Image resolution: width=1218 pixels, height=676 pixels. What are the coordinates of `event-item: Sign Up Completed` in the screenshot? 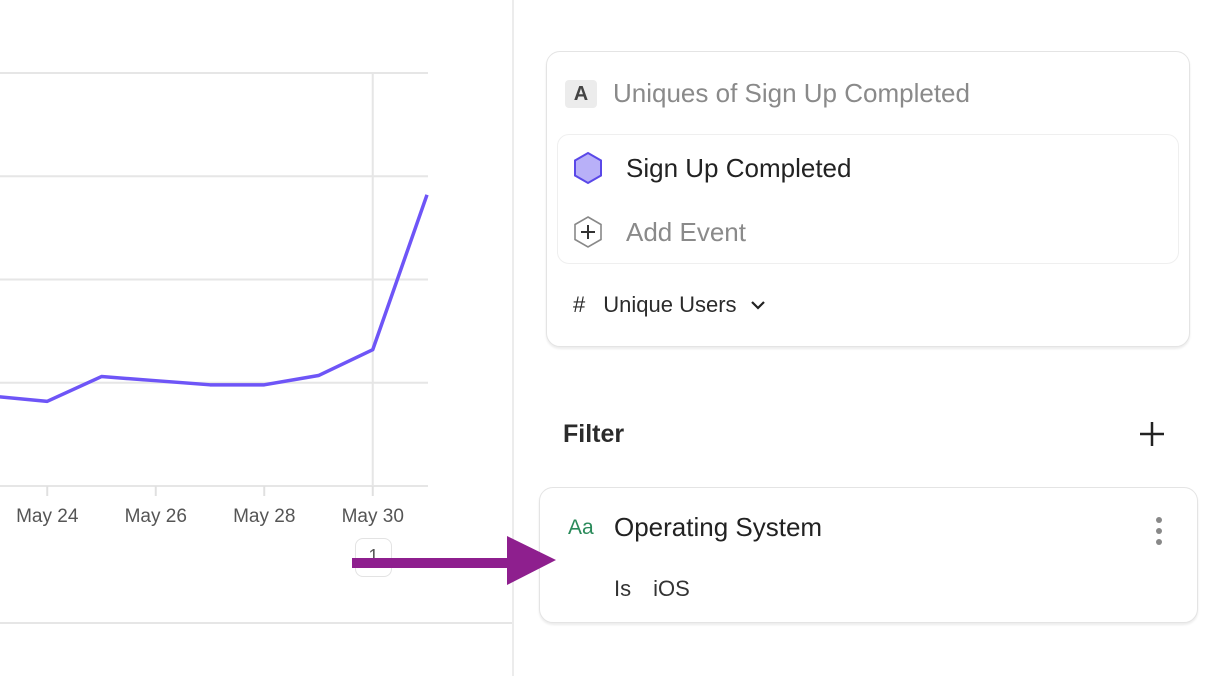 It's located at (711, 168).